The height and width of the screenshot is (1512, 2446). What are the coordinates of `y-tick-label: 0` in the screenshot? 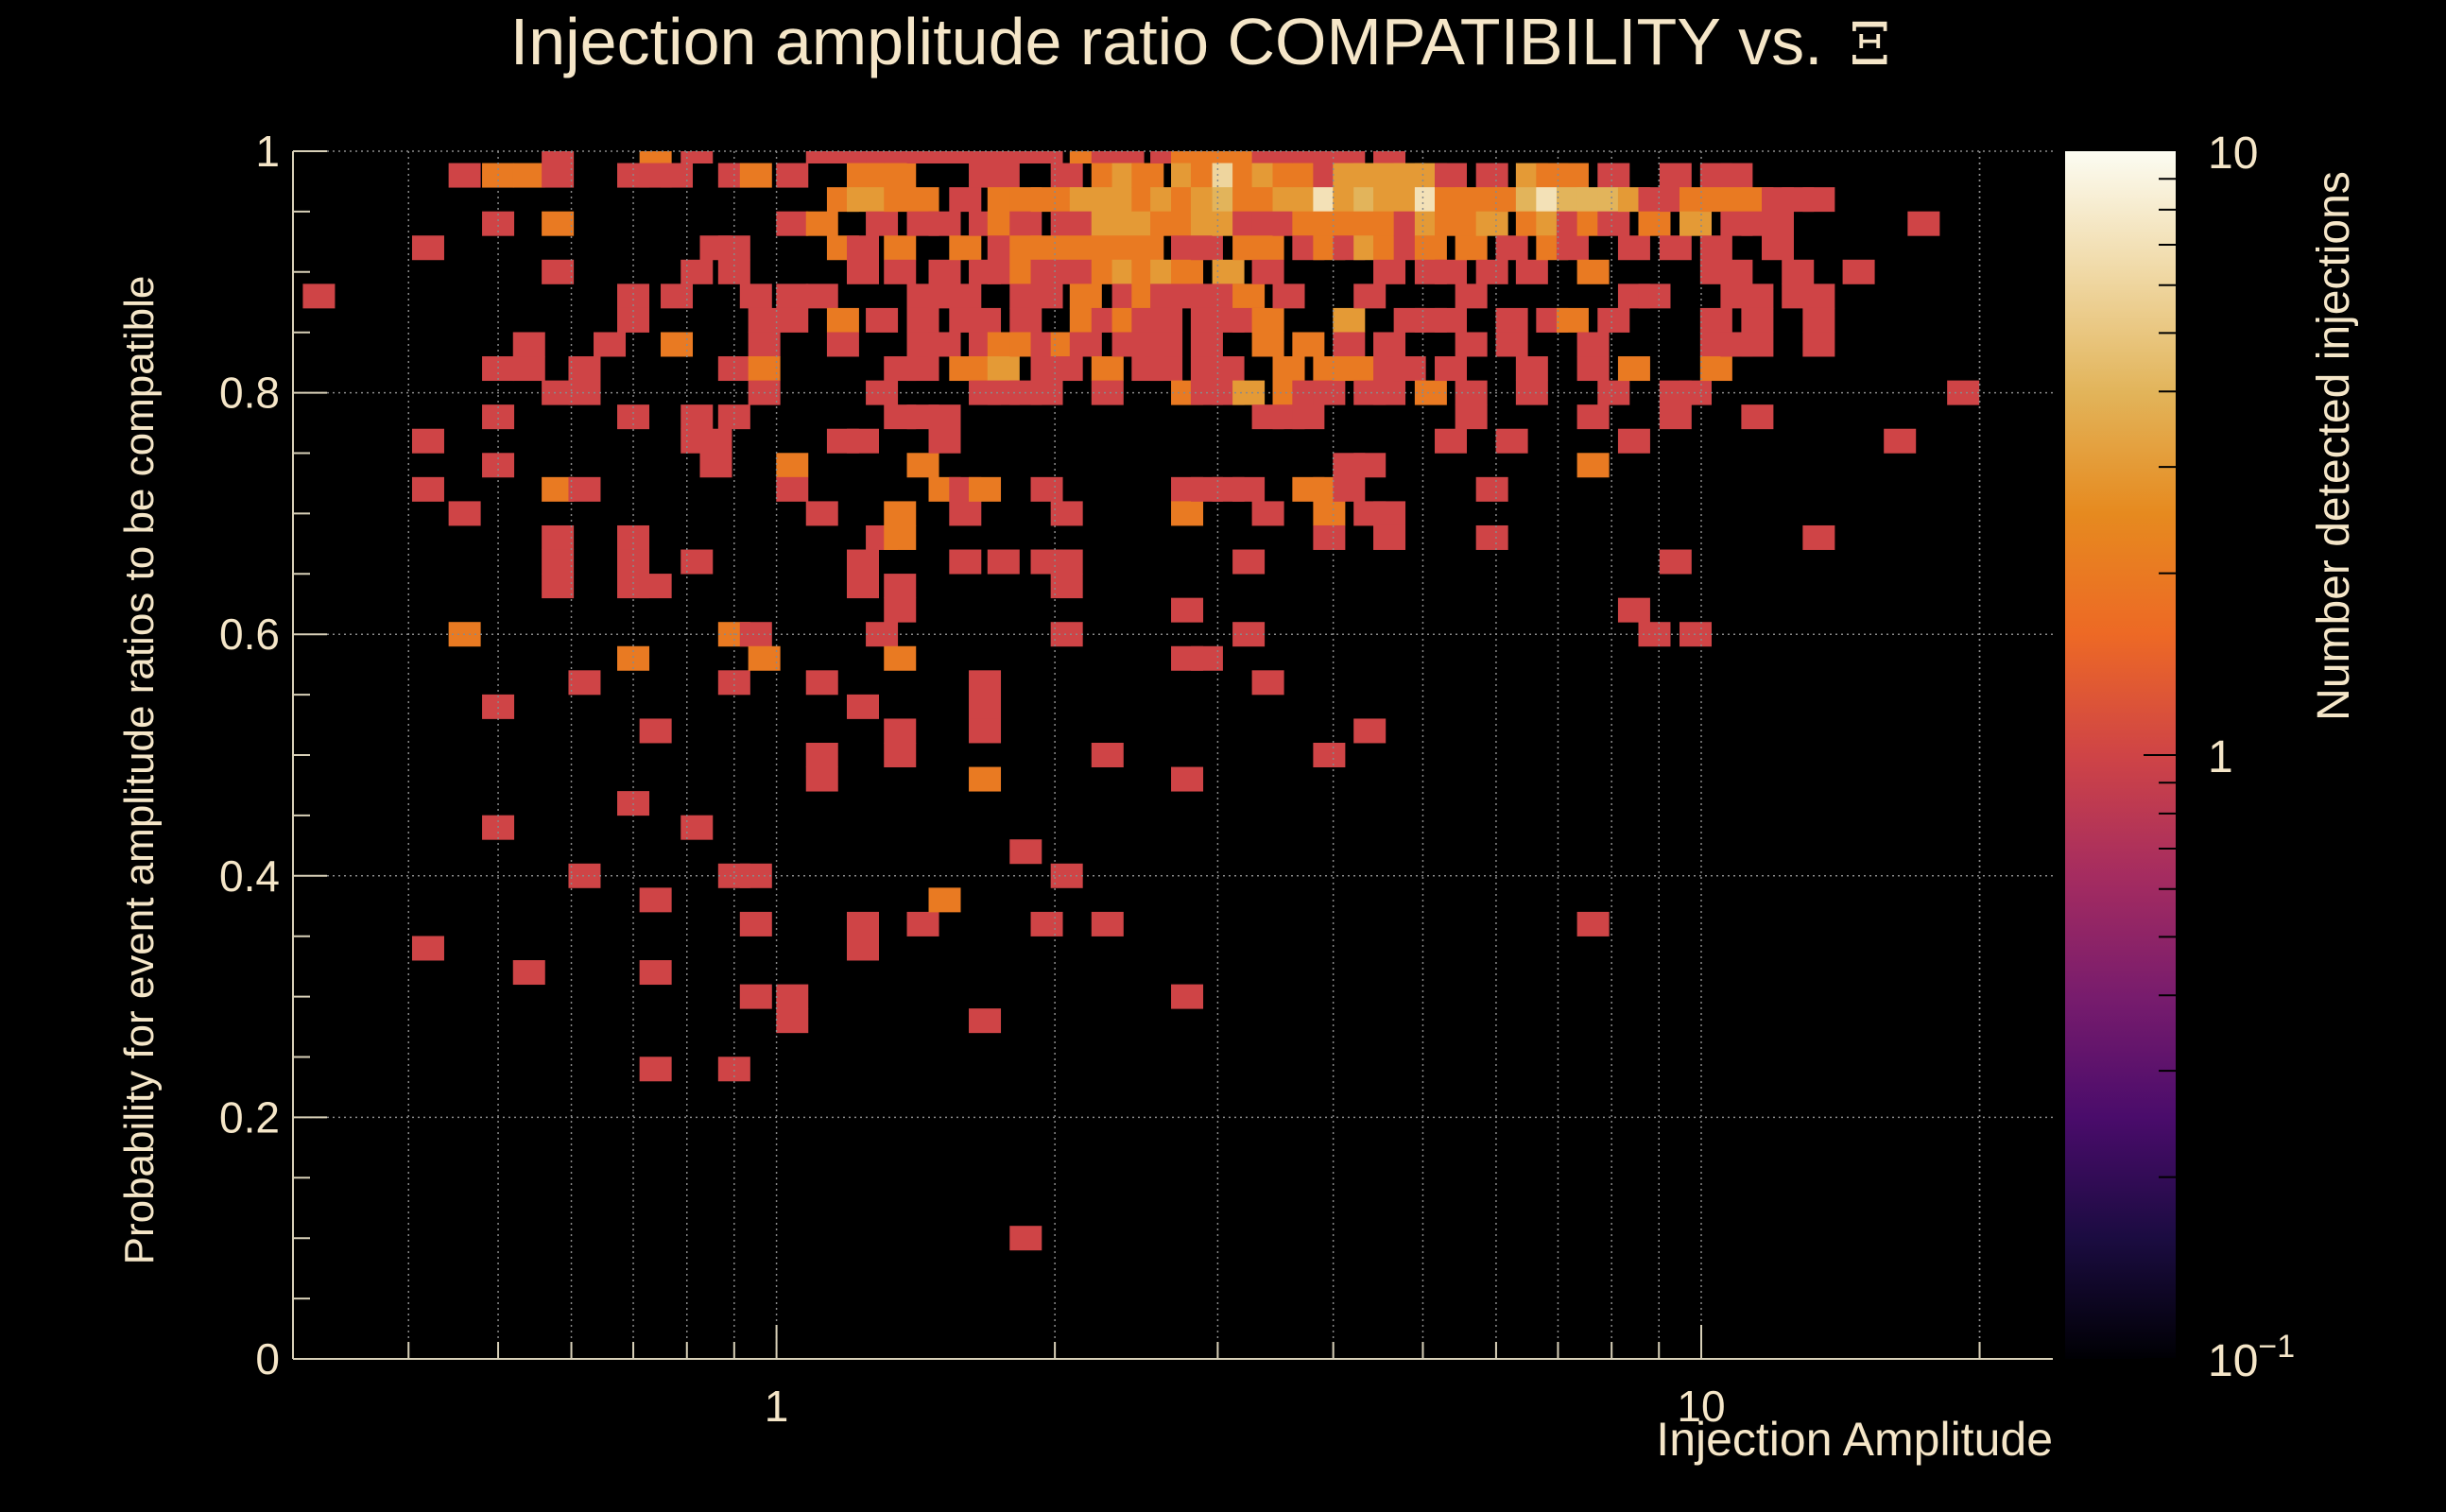 It's located at (267, 1358).